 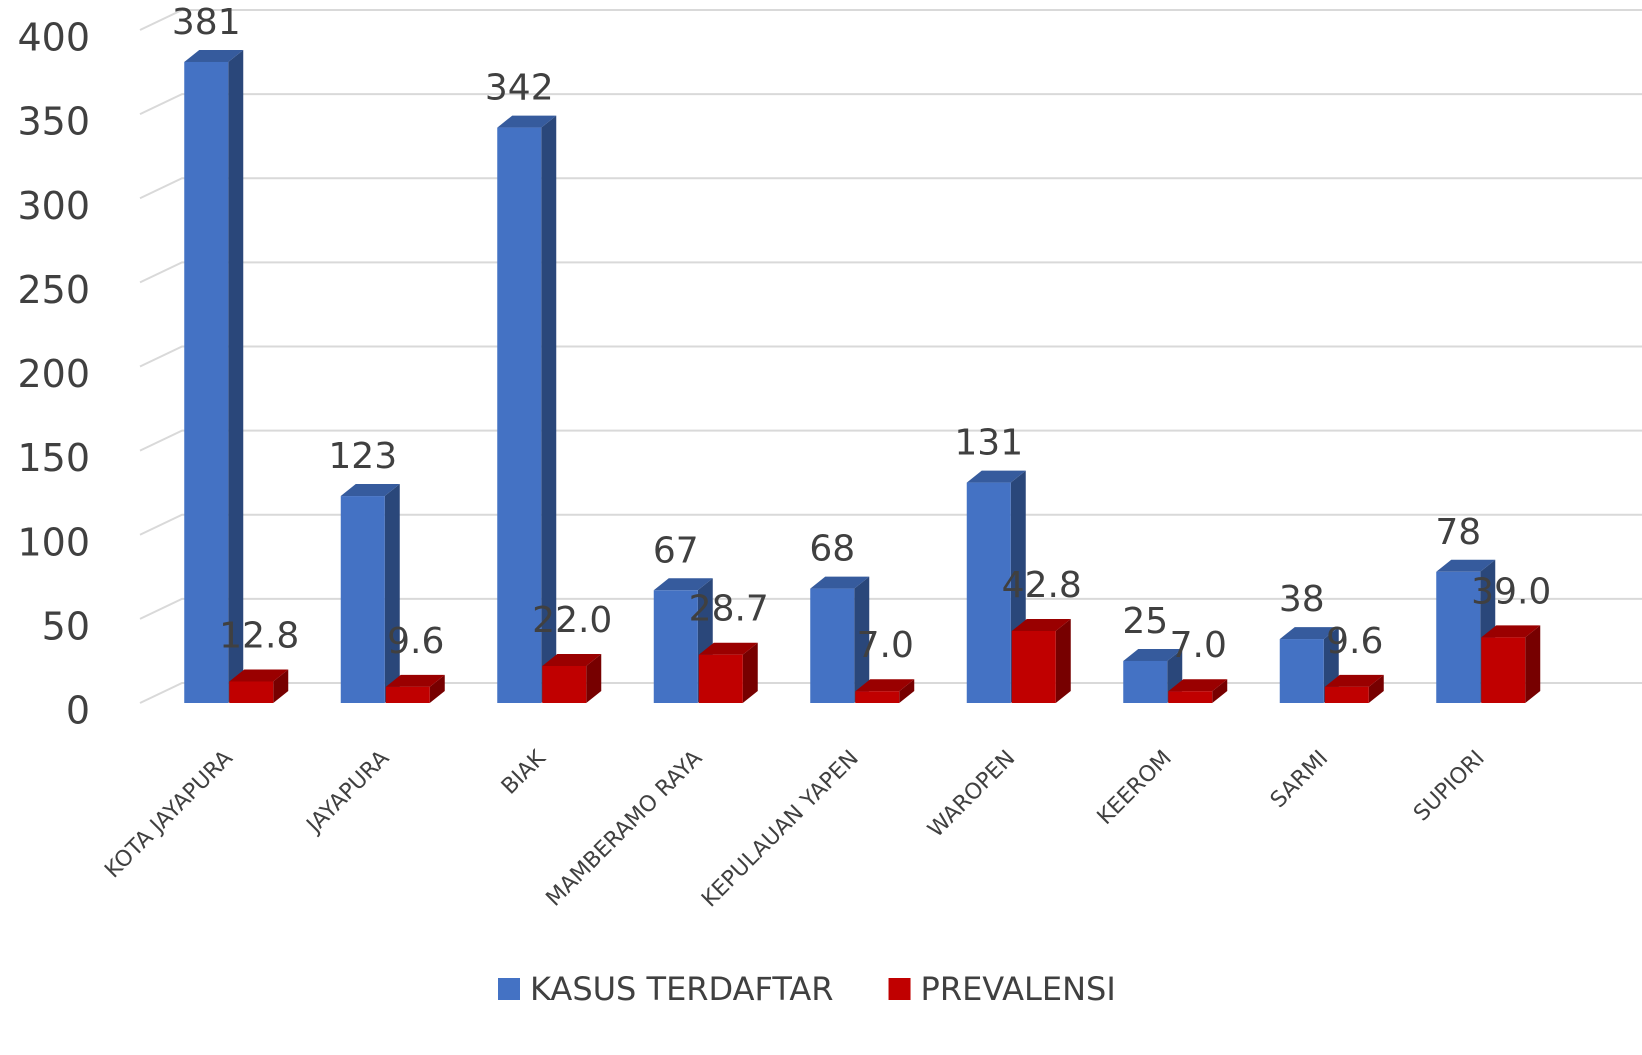 What do you see at coordinates (682, 989) in the screenshot?
I see `legend-label: KASUS TERDAFTAR` at bounding box center [682, 989].